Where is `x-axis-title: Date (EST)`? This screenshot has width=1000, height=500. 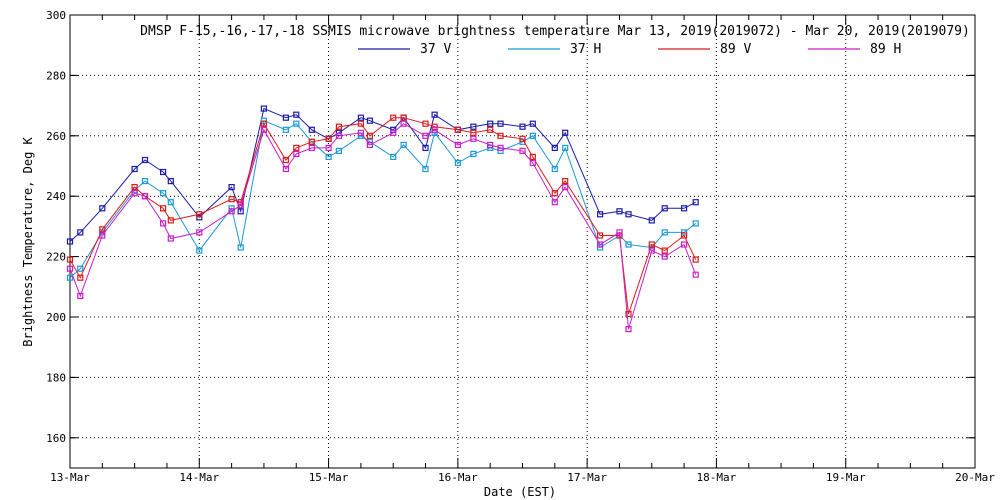
x-axis-title: Date (EST) is located at coordinates (520, 492).